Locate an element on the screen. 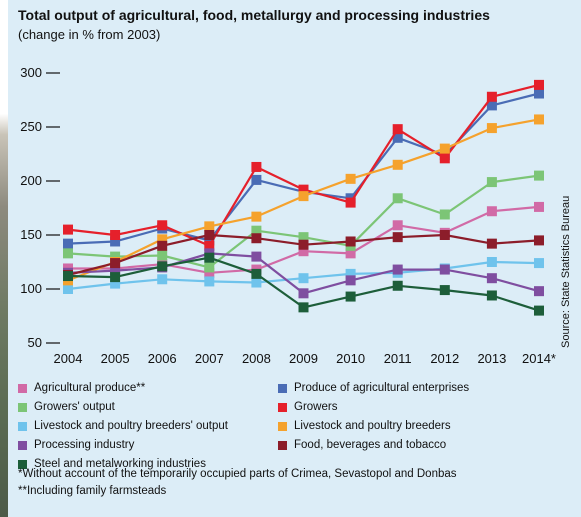  legend-label: Livestock and poultry breeders is located at coordinates (372, 426).